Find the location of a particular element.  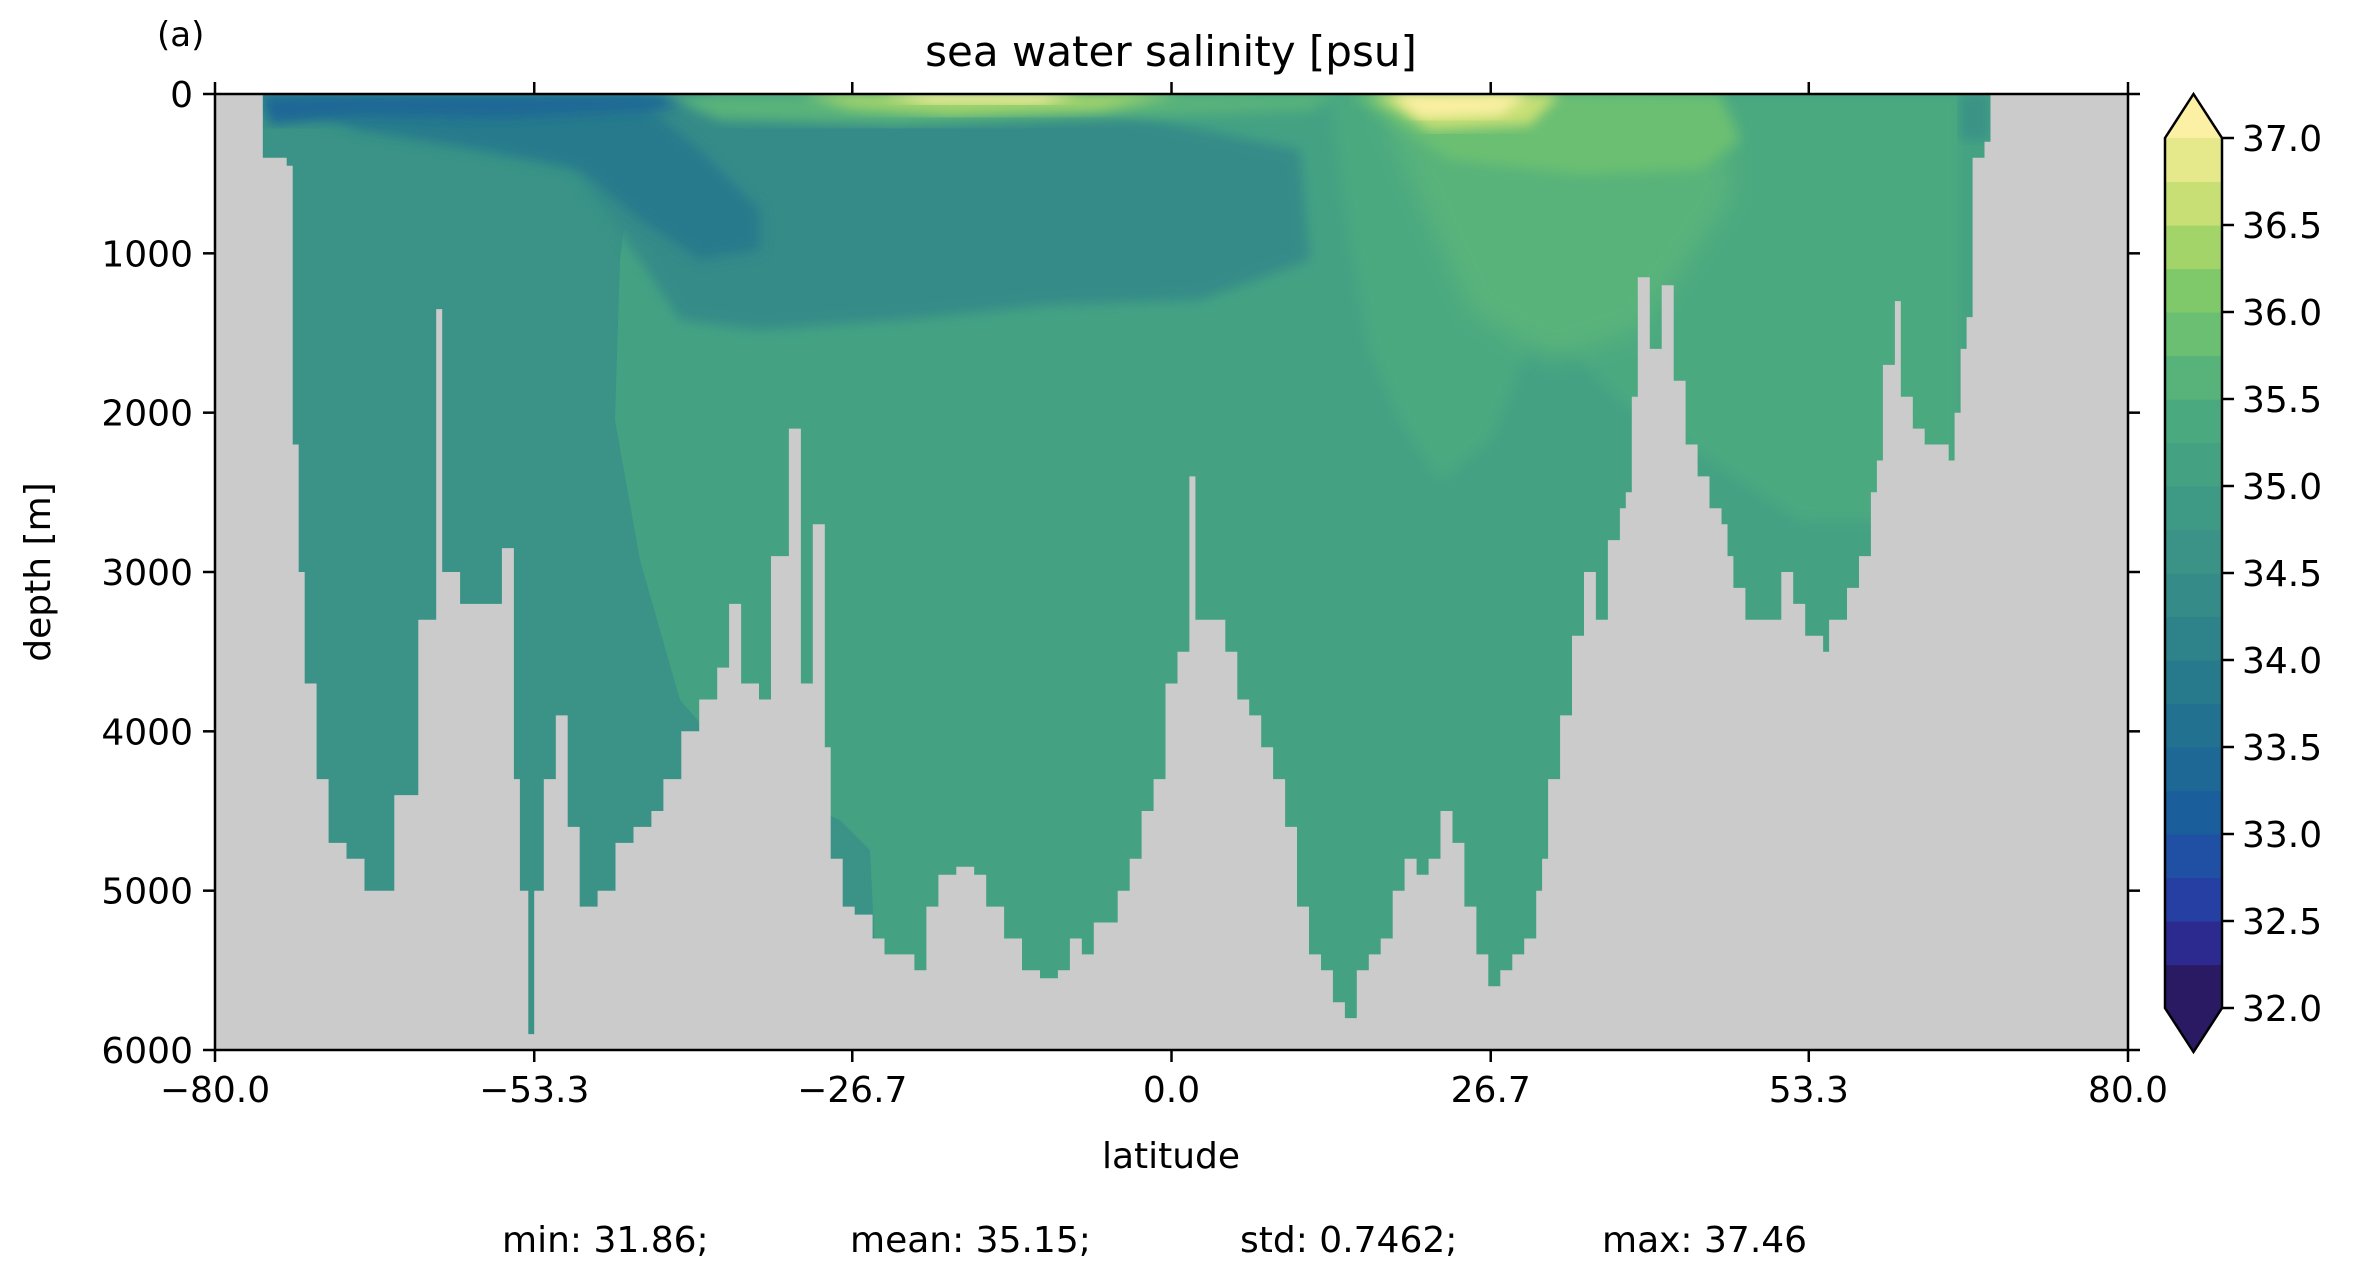

x-tick-label: −80.0 is located at coordinates (215, 1090).